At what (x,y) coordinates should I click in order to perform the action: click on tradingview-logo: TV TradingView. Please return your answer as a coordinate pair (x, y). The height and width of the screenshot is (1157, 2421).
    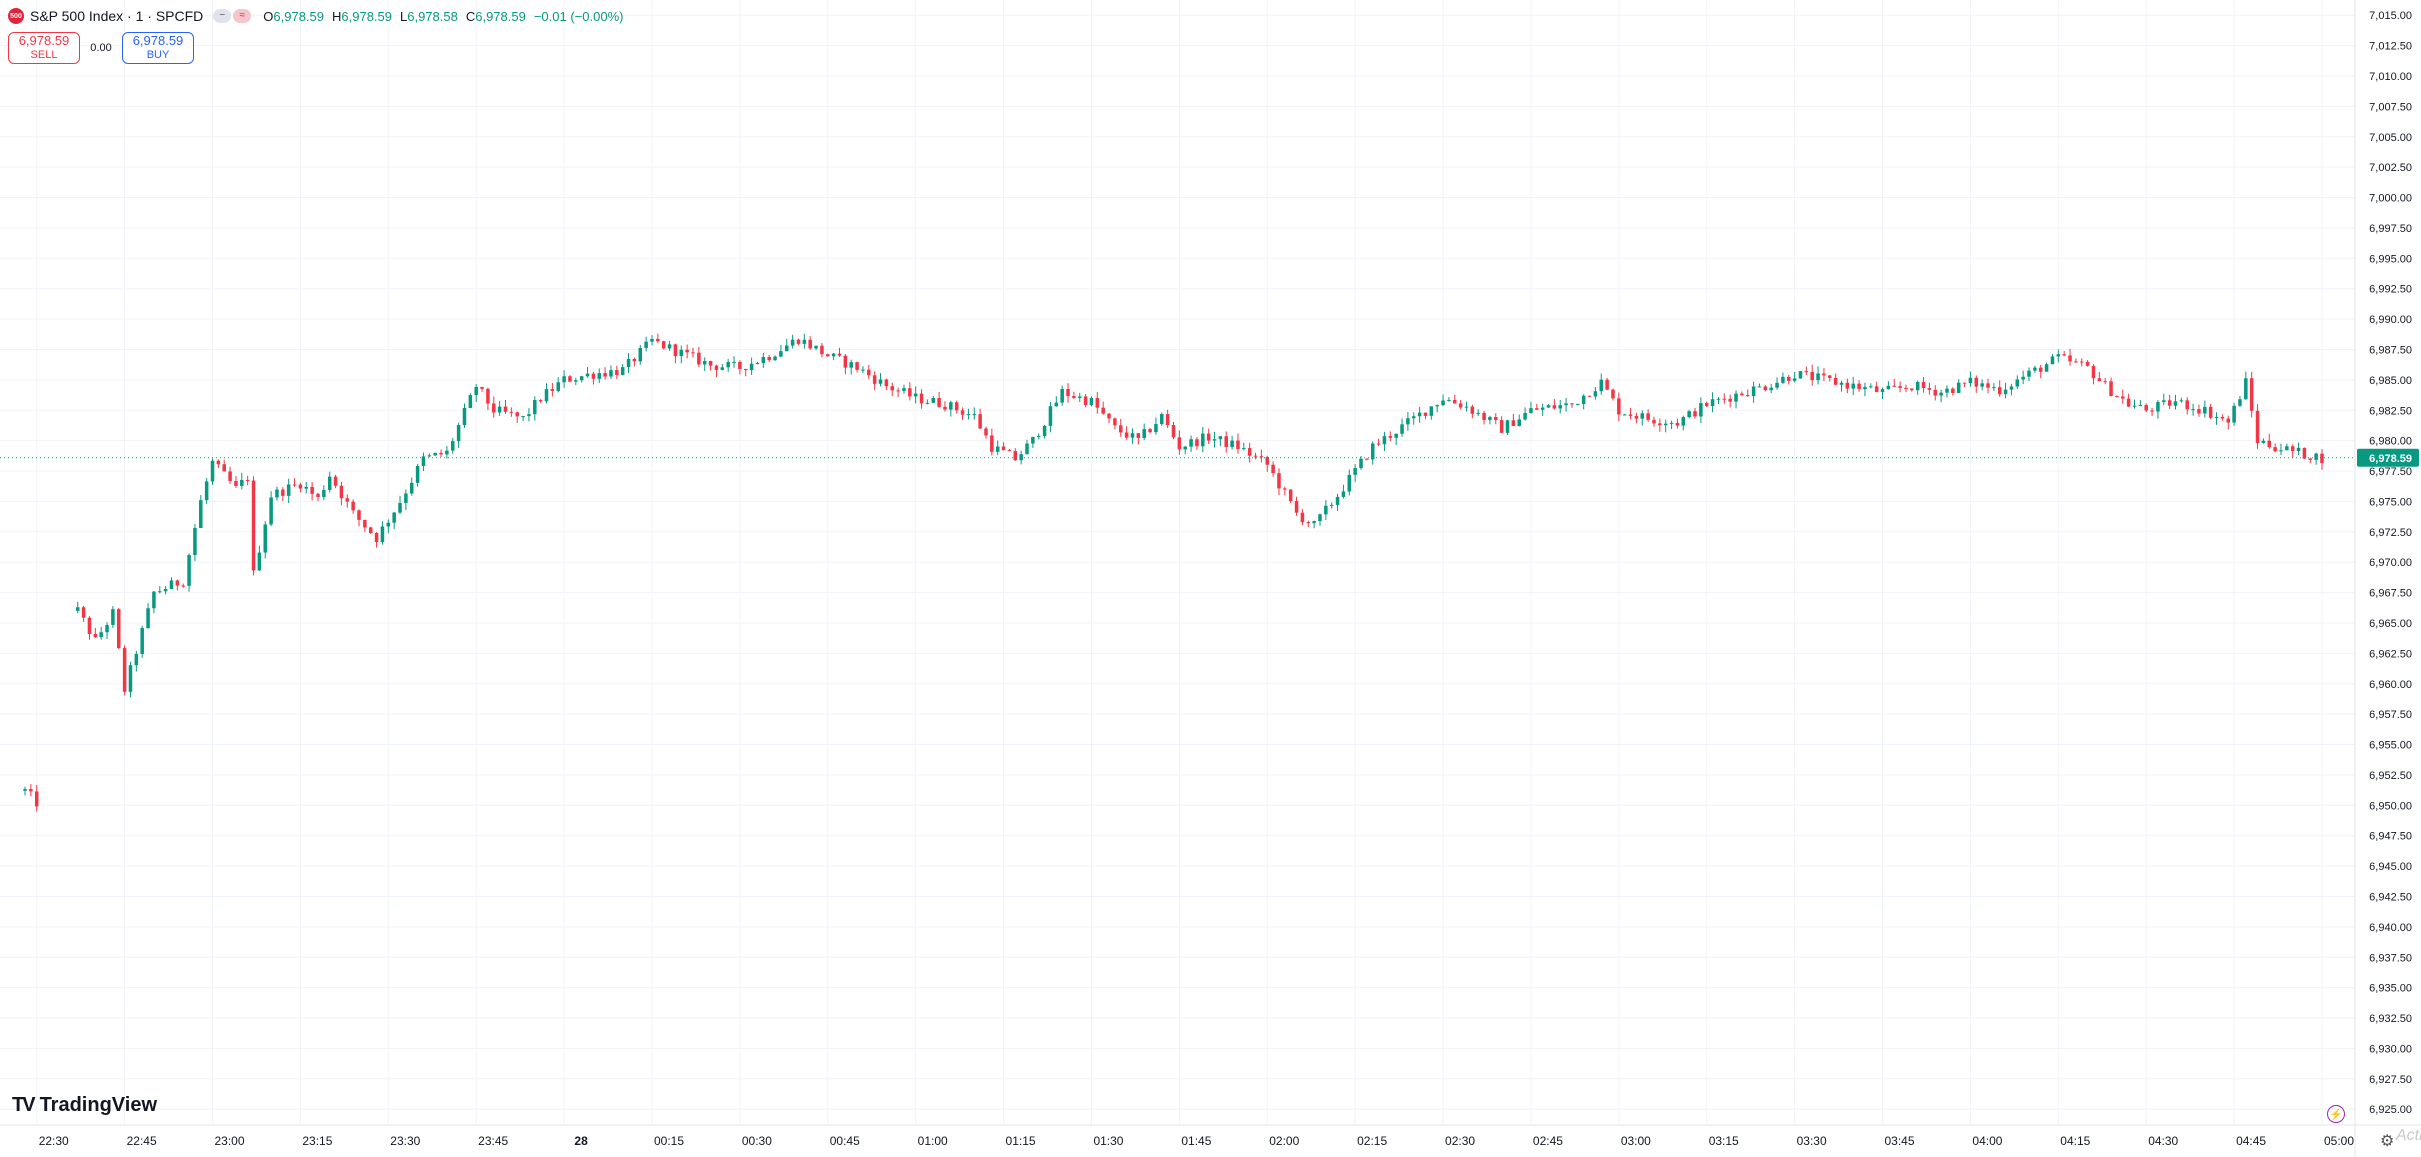
    Looking at the image, I should click on (84, 1105).